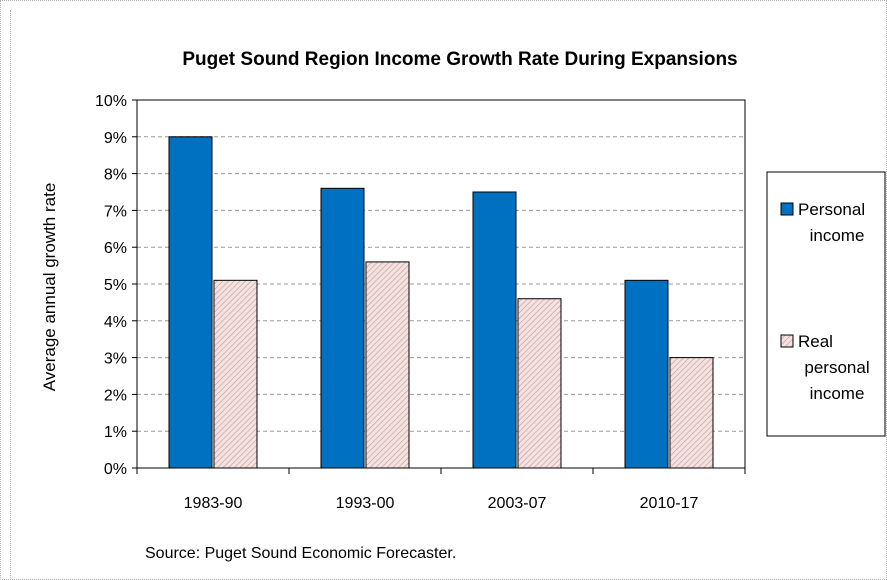  What do you see at coordinates (213, 503) in the screenshot?
I see `x-tick-label: 1983-90` at bounding box center [213, 503].